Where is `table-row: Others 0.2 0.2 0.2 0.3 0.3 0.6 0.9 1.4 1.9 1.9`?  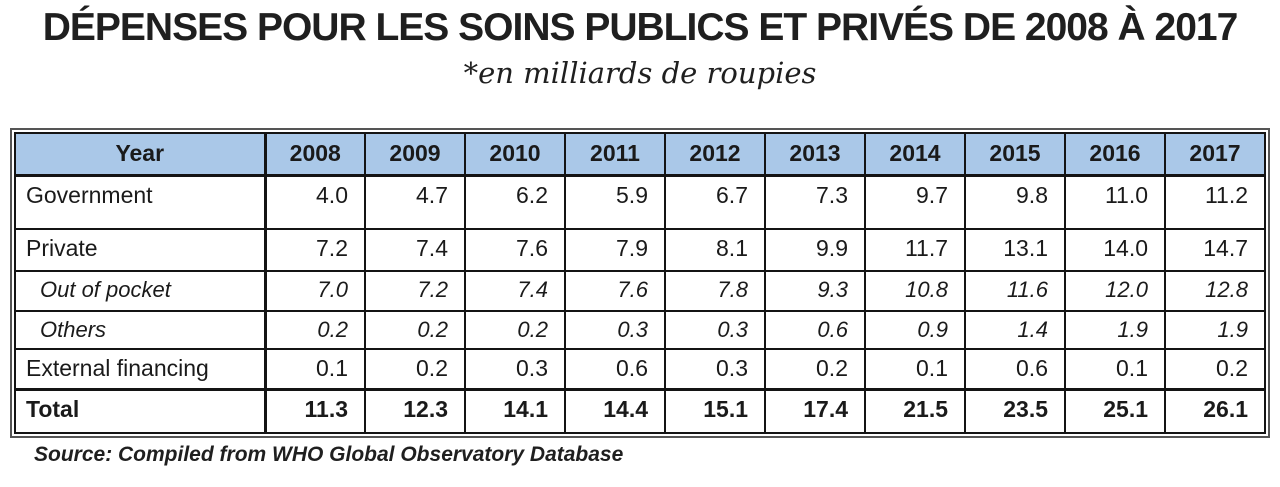
table-row: Others 0.2 0.2 0.2 0.3 0.3 0.6 0.9 1.4 1.9 1.9 is located at coordinates (640, 330).